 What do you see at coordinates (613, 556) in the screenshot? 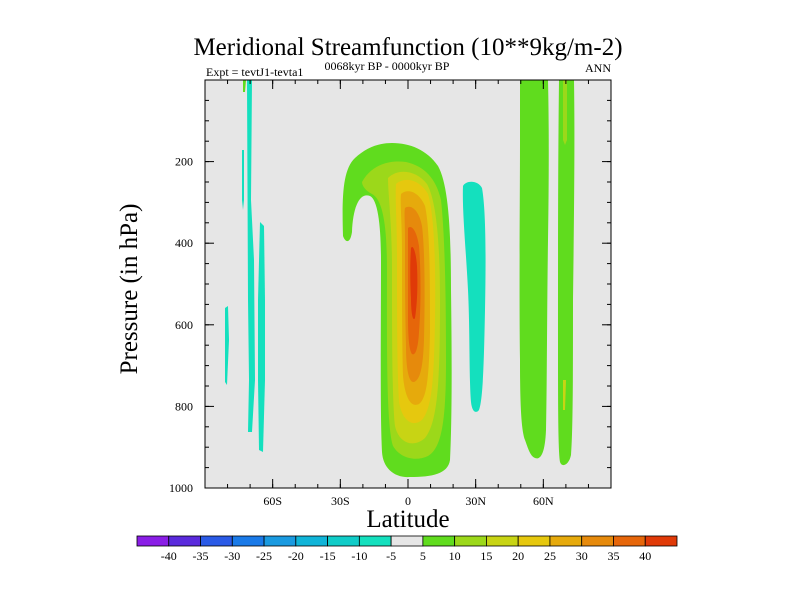
I see `colorbar-label: 35` at bounding box center [613, 556].